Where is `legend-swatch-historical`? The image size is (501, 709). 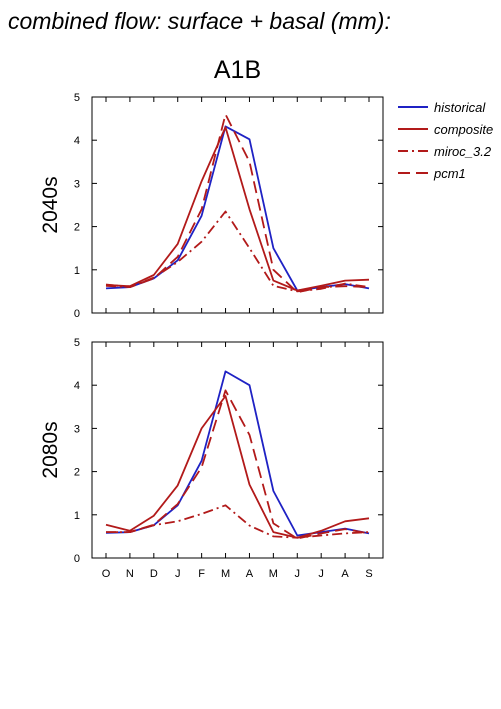 legend-swatch-historical is located at coordinates (413, 107).